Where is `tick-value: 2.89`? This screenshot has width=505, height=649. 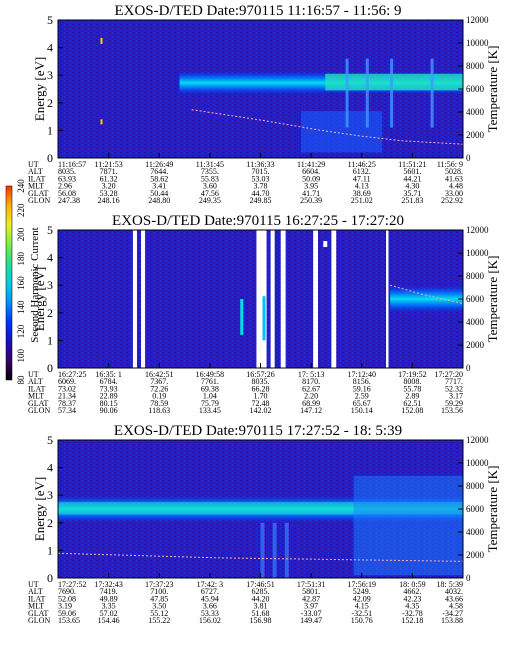 tick-value: 2.89 is located at coordinates (412, 396).